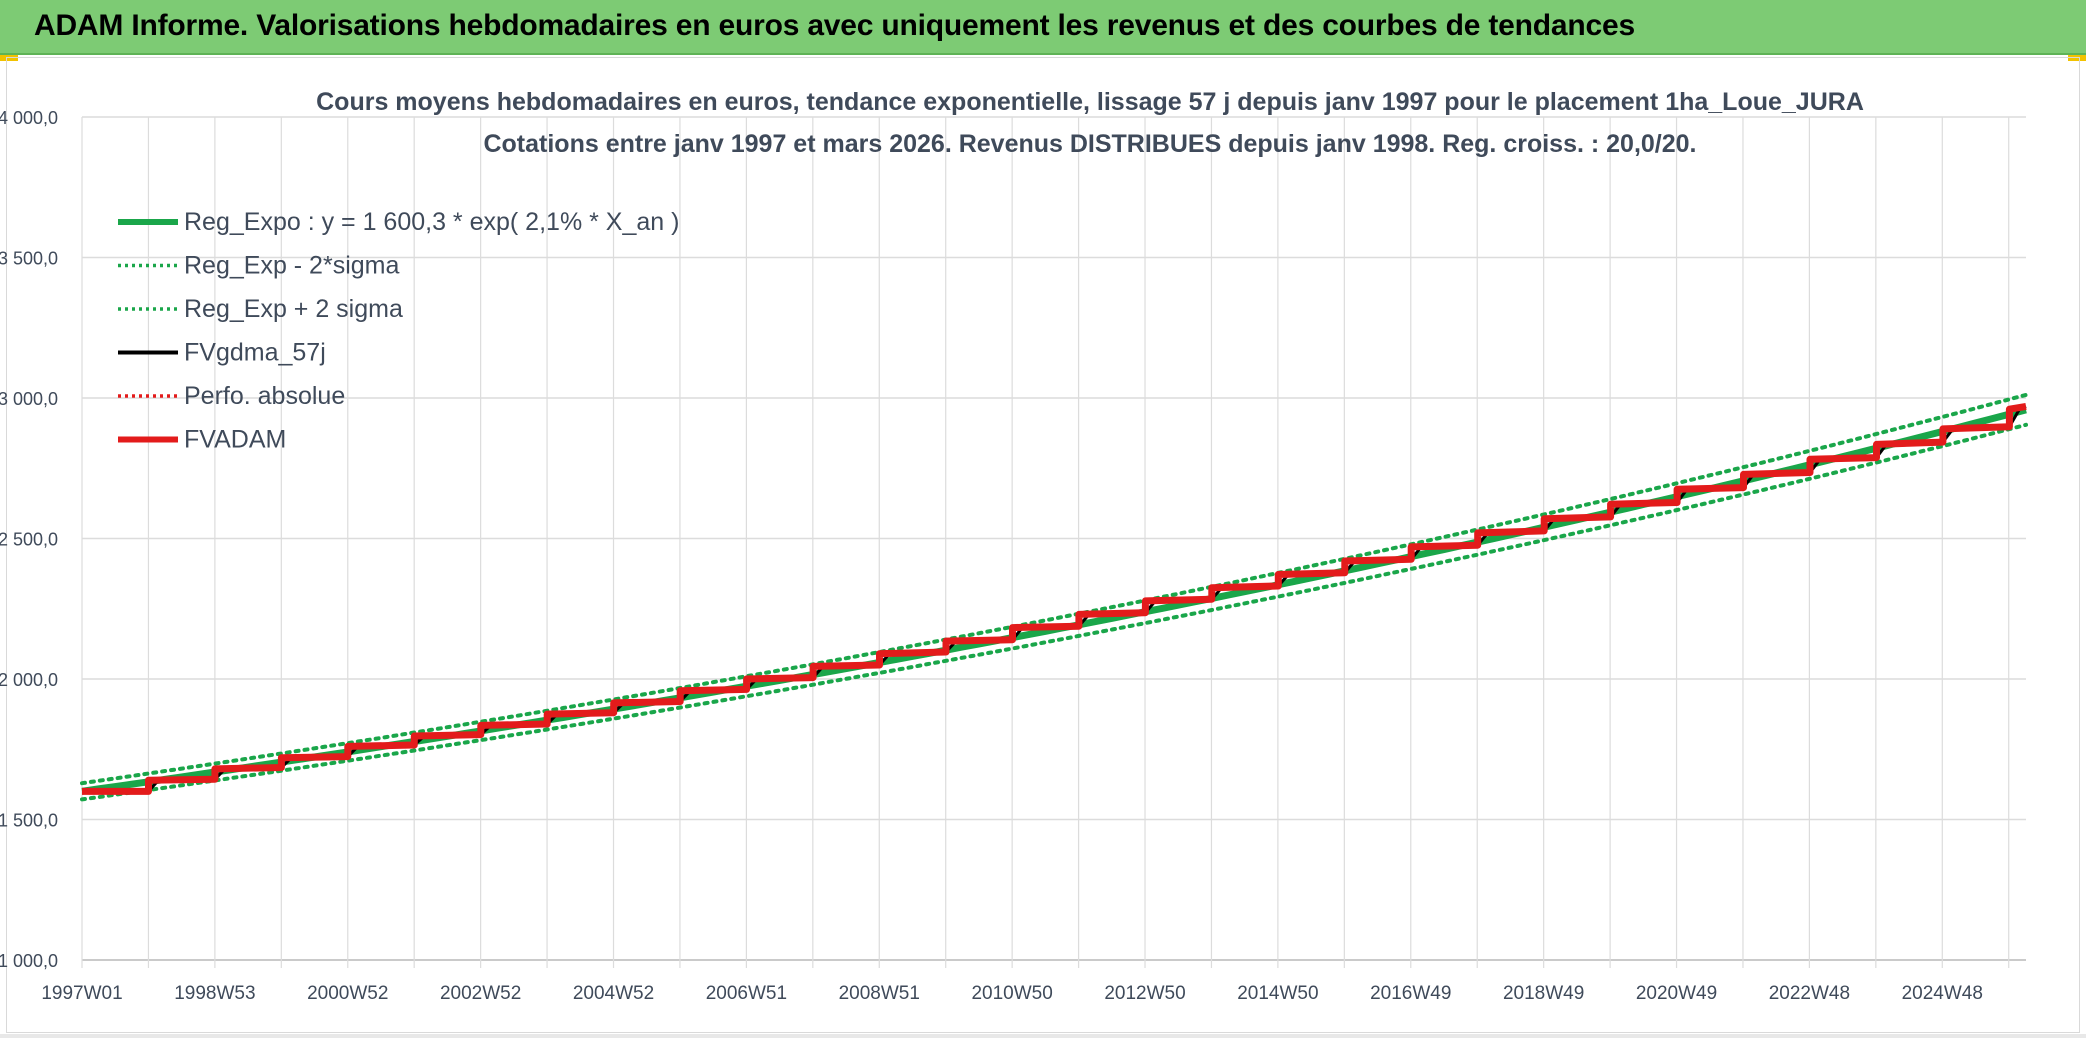 Image resolution: width=2086 pixels, height=1038 pixels. What do you see at coordinates (29, 821) in the screenshot?
I see `y-tick-label: 1 500,0` at bounding box center [29, 821].